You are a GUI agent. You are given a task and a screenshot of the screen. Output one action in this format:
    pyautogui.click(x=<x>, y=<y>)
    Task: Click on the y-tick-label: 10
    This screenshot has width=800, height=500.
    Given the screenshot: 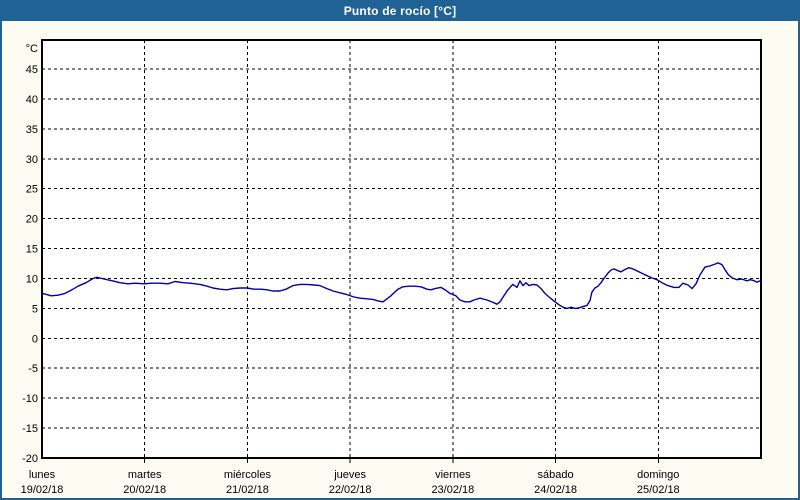 What is the action you would take?
    pyautogui.click(x=32, y=279)
    